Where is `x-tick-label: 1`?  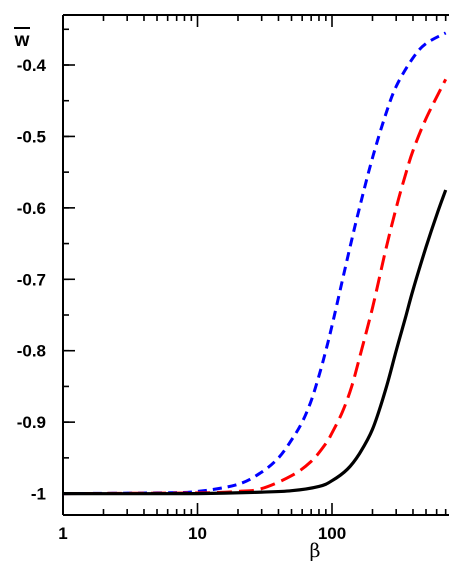
x-tick-label: 1 is located at coordinates (62, 533).